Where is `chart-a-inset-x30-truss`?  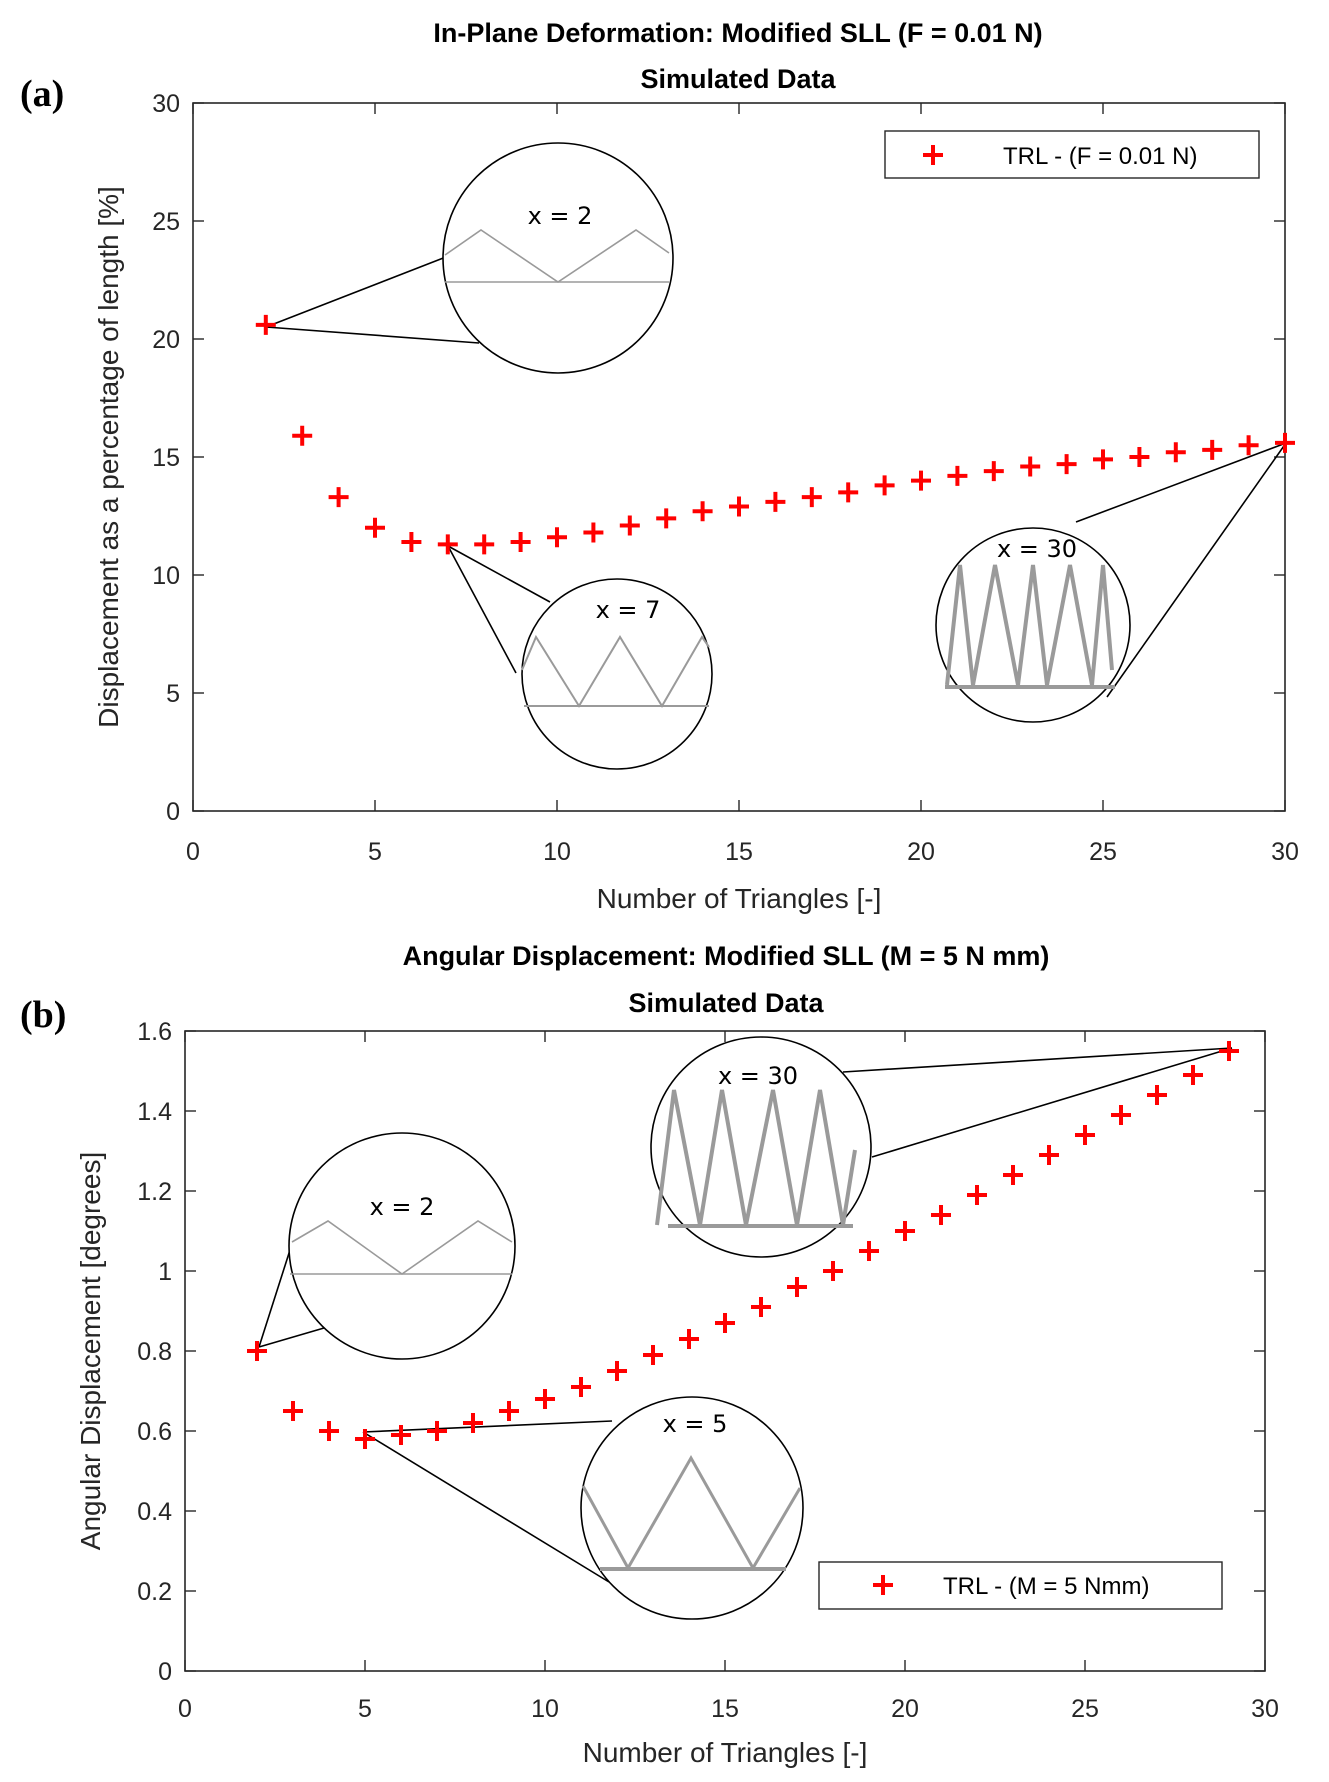
chart-a-inset-x30-truss is located at coordinates (1029, 625).